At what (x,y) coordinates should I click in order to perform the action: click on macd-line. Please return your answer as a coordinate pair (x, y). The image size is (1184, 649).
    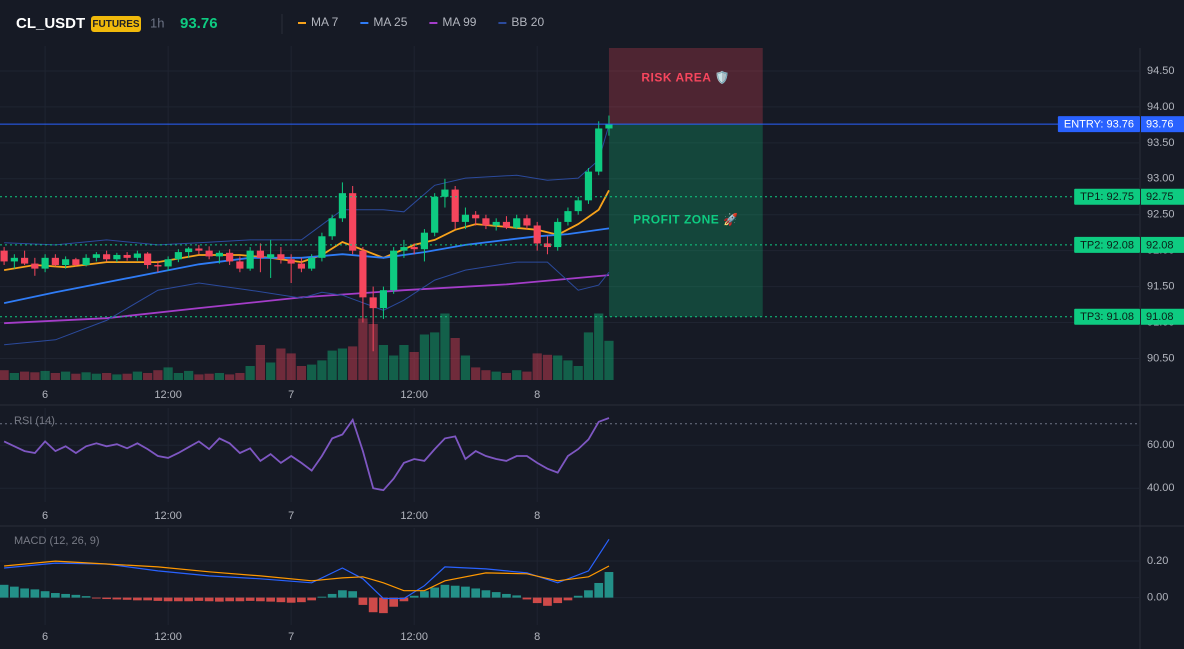
    Looking at the image, I should click on (307, 576).